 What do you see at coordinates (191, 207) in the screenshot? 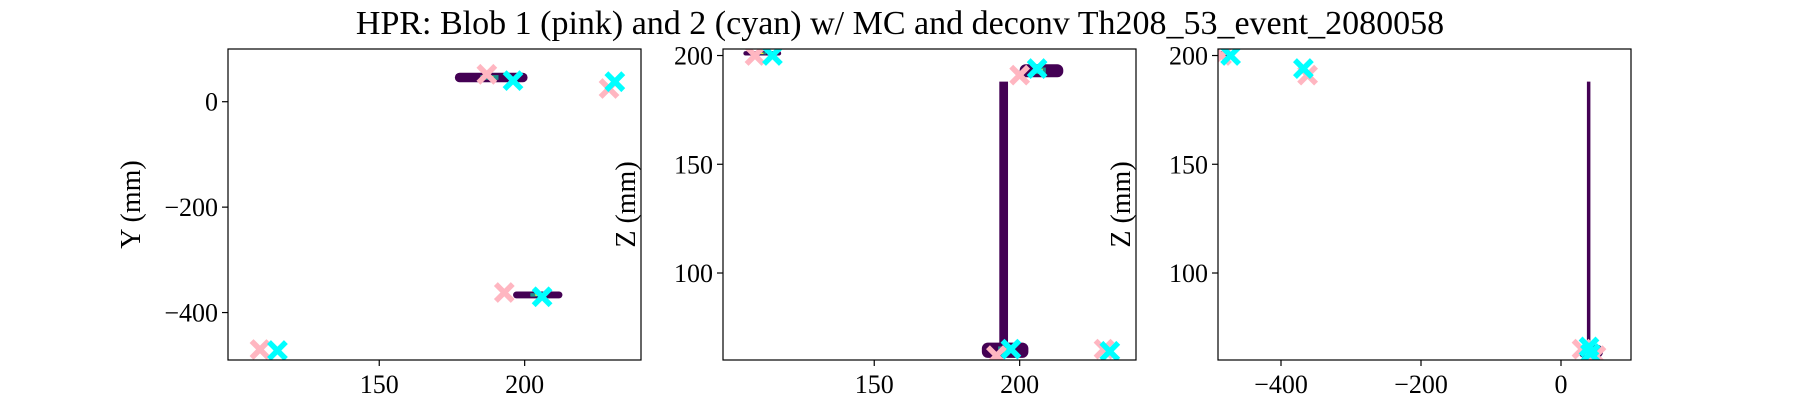
I see `y-tick-label: −200` at bounding box center [191, 207].